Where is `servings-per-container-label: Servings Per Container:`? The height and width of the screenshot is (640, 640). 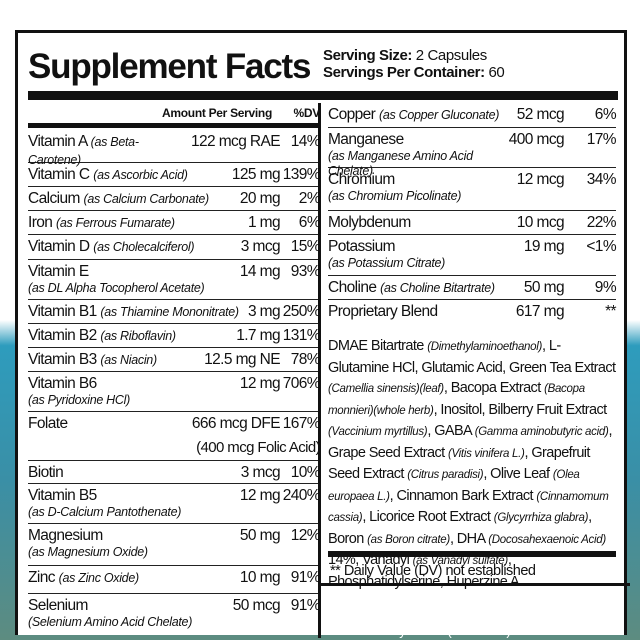
servings-per-container-label: Servings Per Container: is located at coordinates (404, 72).